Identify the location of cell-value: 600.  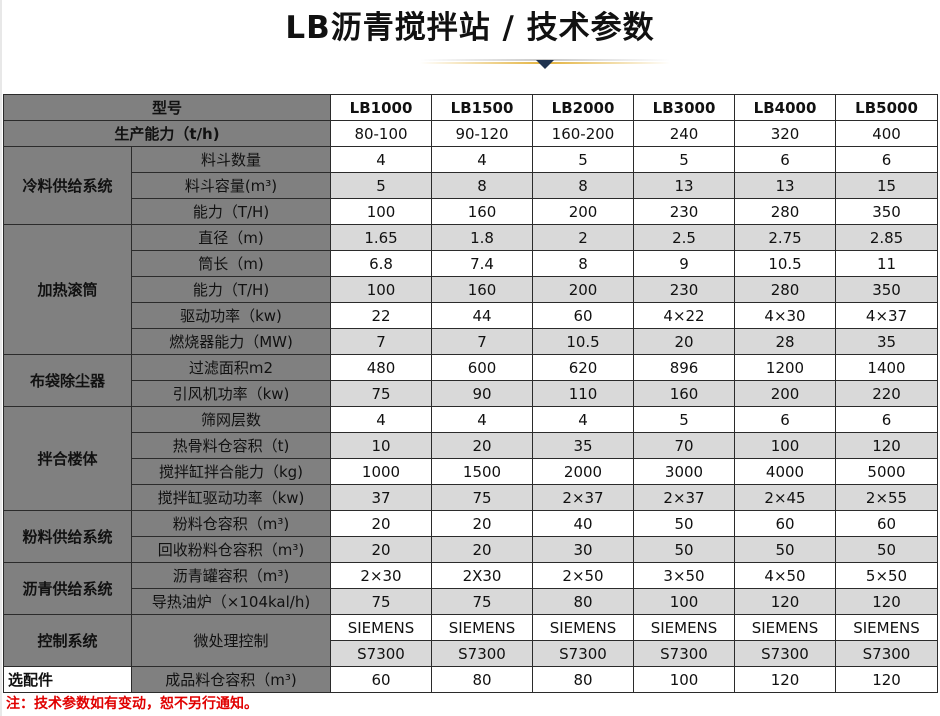
(482, 367).